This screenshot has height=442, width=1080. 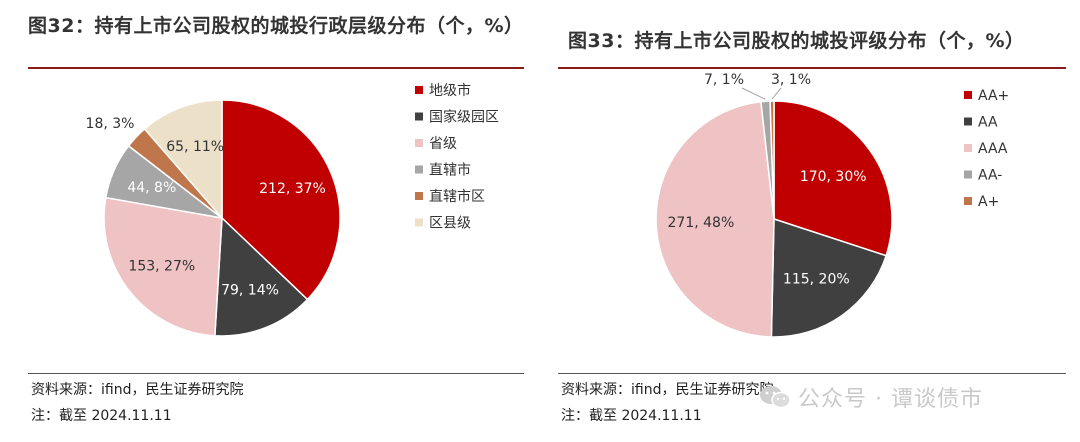 What do you see at coordinates (775, 397) in the screenshot?
I see `wechat-icon` at bounding box center [775, 397].